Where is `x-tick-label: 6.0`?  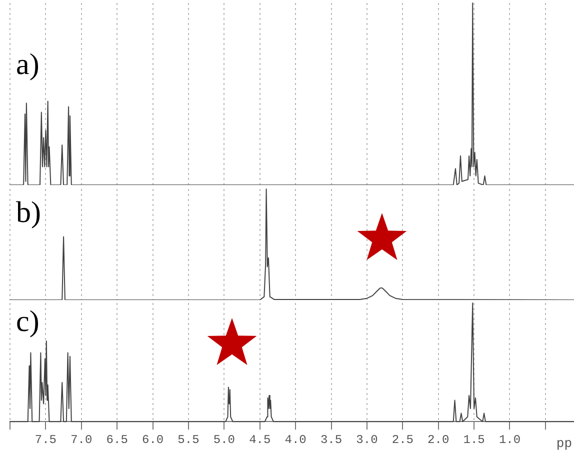 x-tick-label: 6.0 is located at coordinates (153, 439).